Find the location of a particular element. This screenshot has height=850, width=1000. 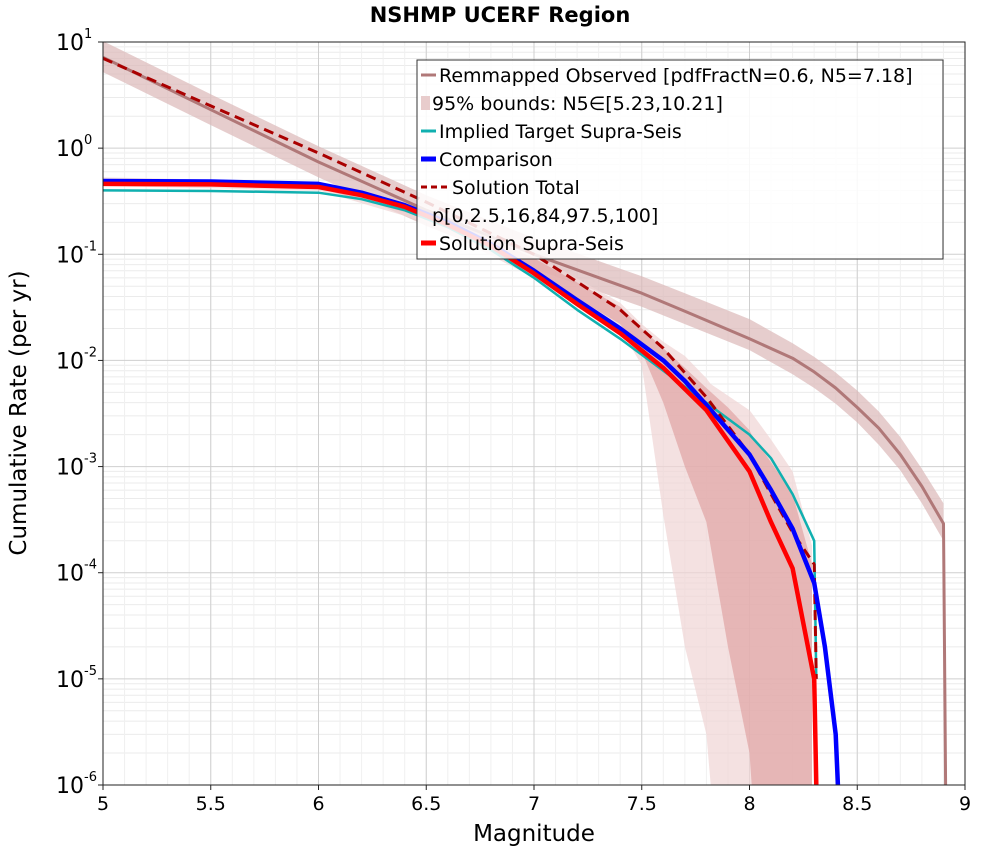

legend-label: Comparison is located at coordinates (496, 160).